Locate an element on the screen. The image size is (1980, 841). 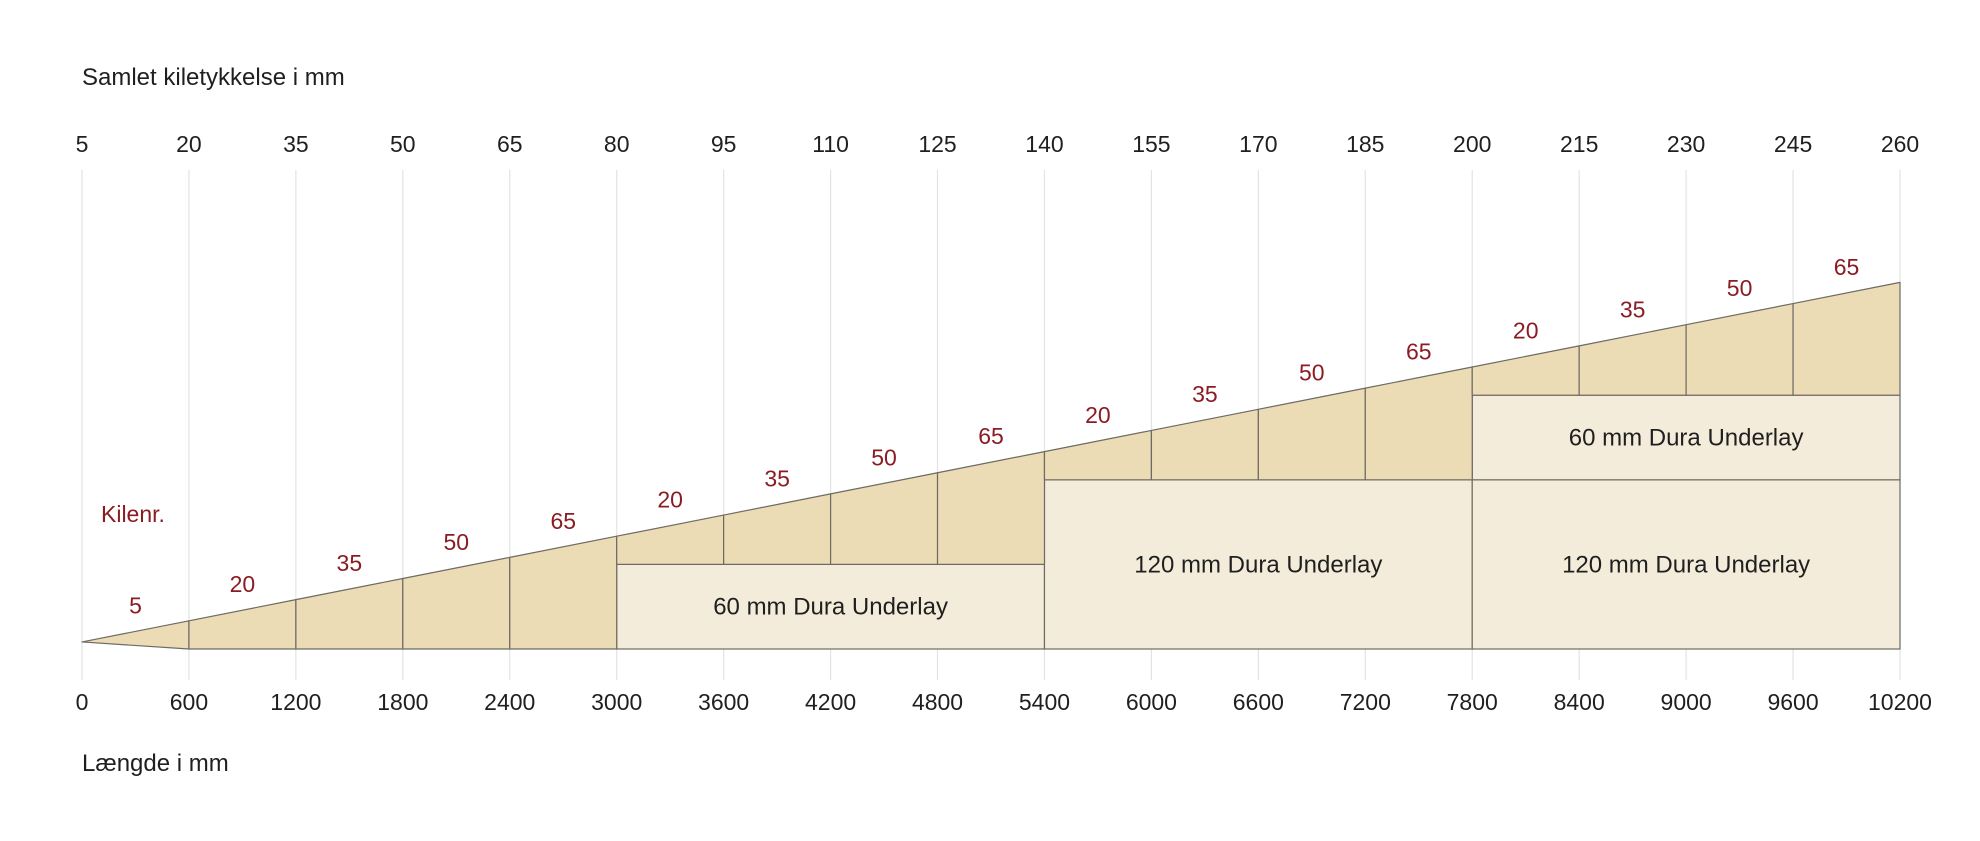
top-tick-label: 245 is located at coordinates (1793, 144).